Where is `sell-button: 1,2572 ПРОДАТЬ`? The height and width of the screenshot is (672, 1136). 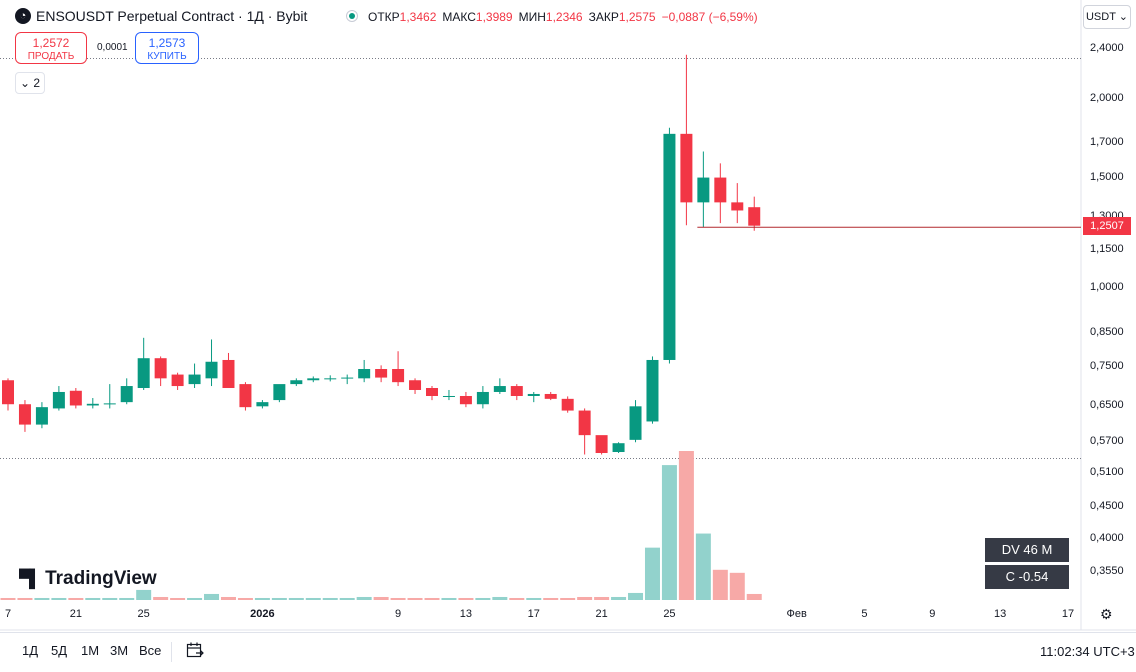
sell-button: 1,2572 ПРОДАТЬ is located at coordinates (51, 48).